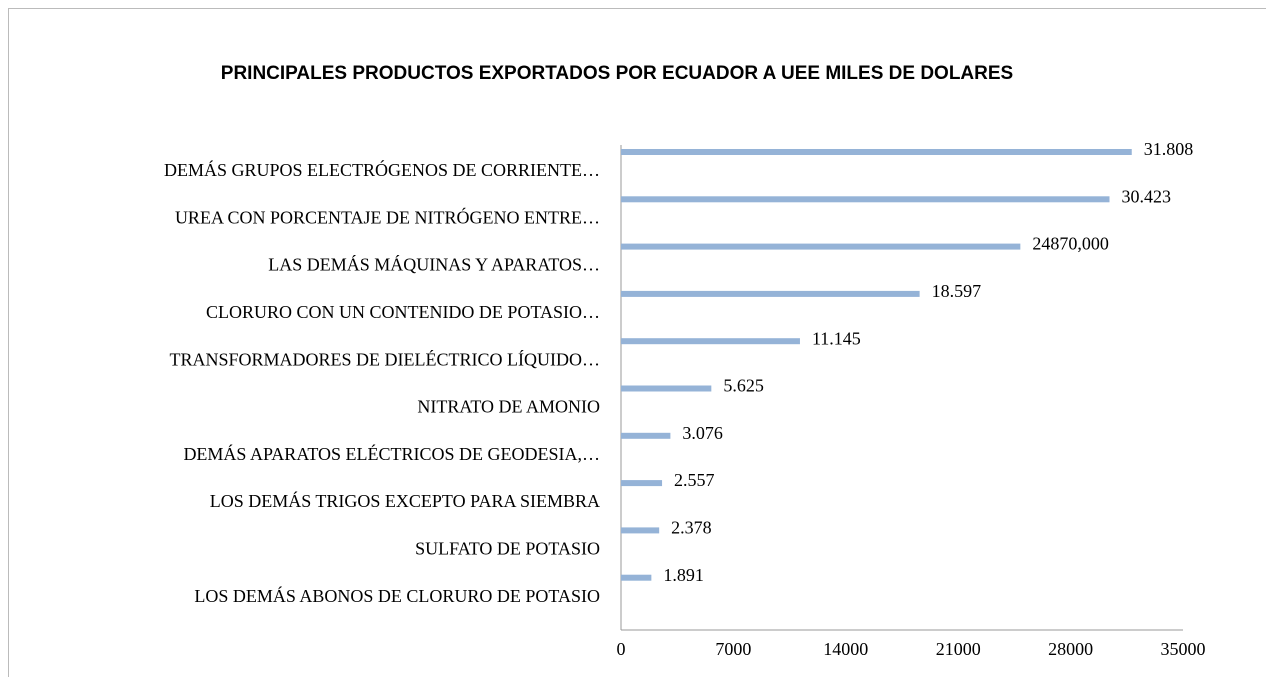 The height and width of the screenshot is (677, 1266). What do you see at coordinates (743, 386) in the screenshot?
I see `data-label: 5.625` at bounding box center [743, 386].